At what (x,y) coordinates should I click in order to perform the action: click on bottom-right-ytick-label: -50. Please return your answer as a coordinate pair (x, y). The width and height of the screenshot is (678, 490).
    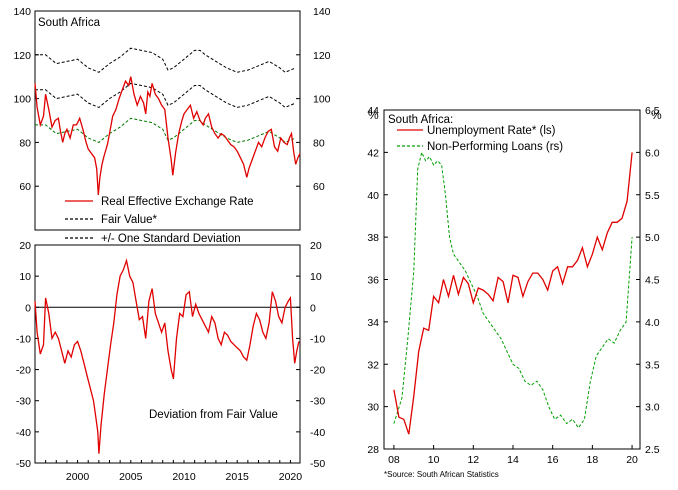
    Looking at the image, I should click on (317, 464).